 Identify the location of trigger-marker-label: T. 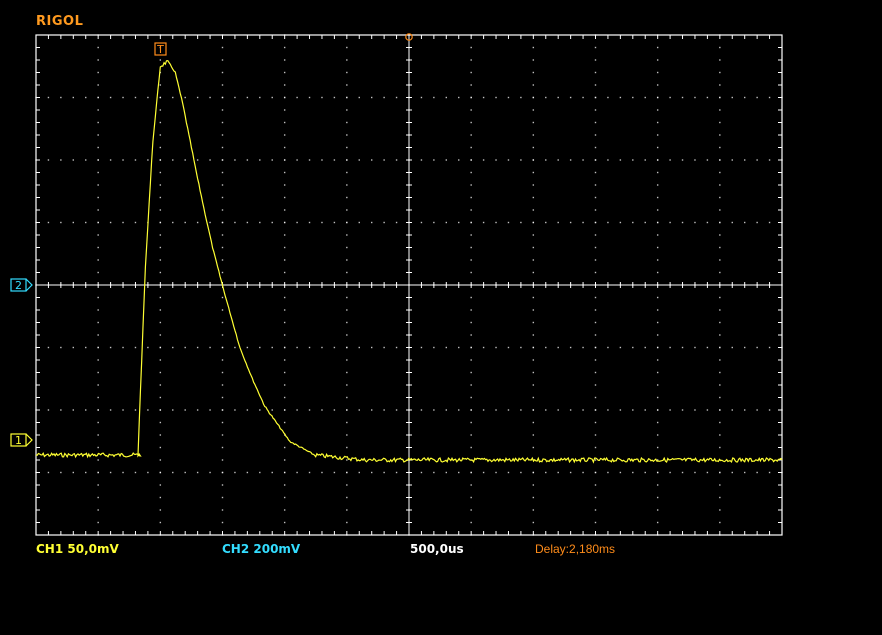
(160, 49).